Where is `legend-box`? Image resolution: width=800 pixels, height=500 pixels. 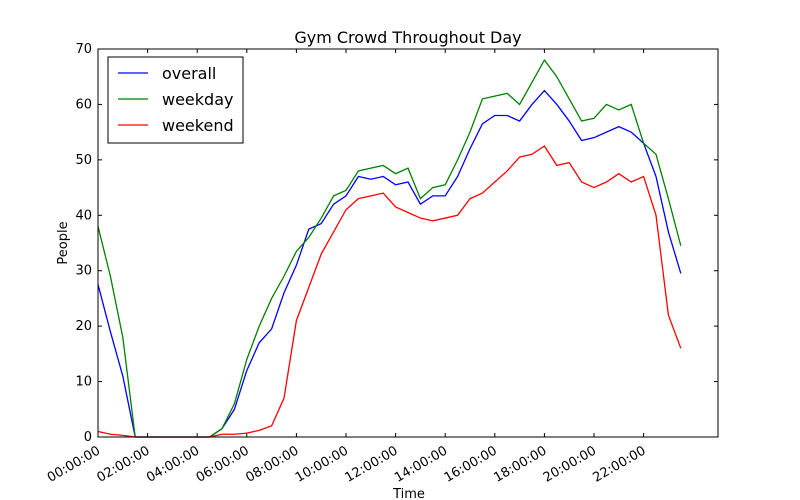
legend-box is located at coordinates (175, 100).